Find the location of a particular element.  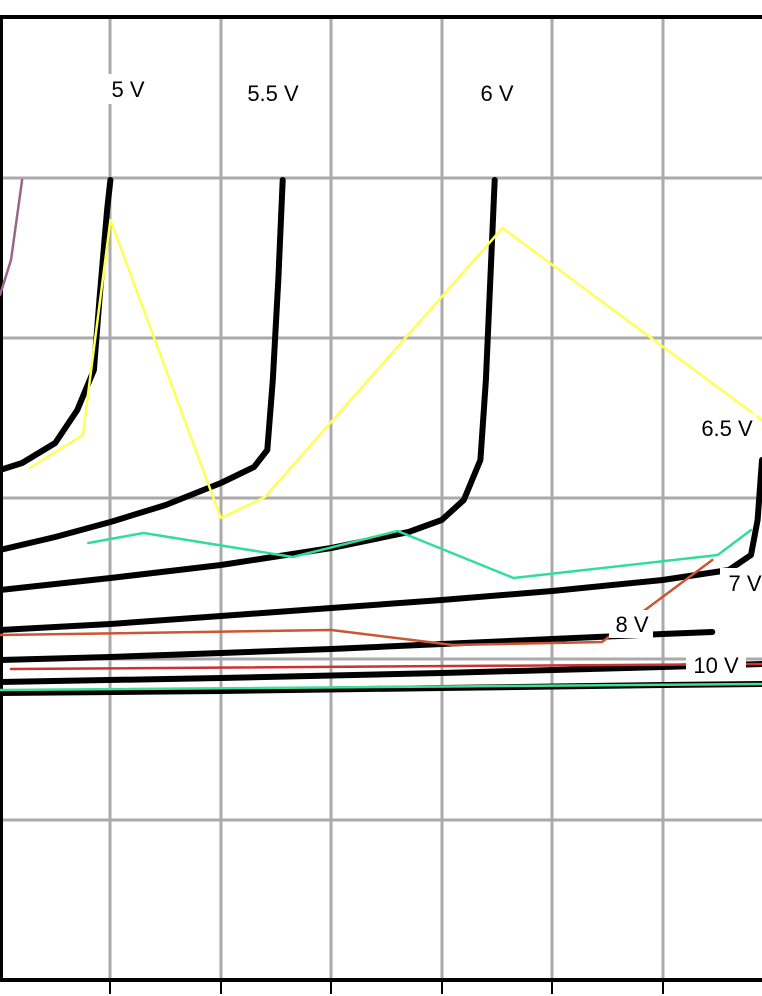

series-line-5v is located at coordinates (57, 325).